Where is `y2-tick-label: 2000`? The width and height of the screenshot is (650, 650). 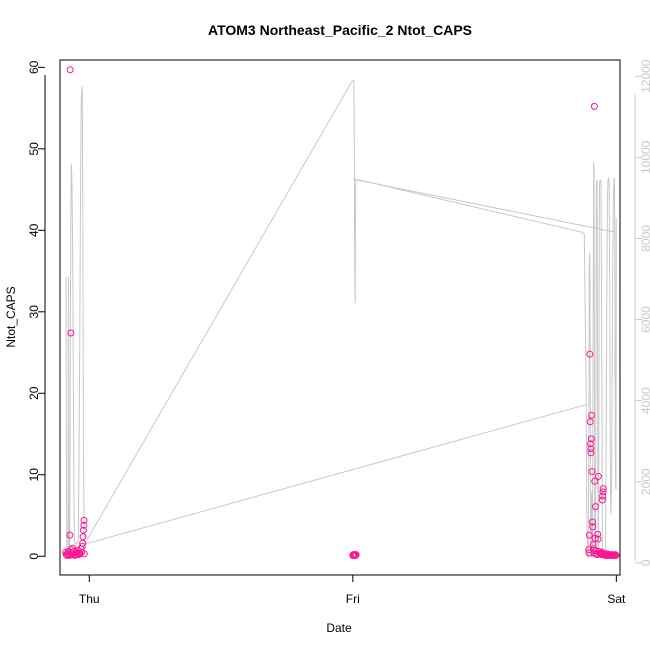
y2-tick-label: 2000 is located at coordinates (644, 481).